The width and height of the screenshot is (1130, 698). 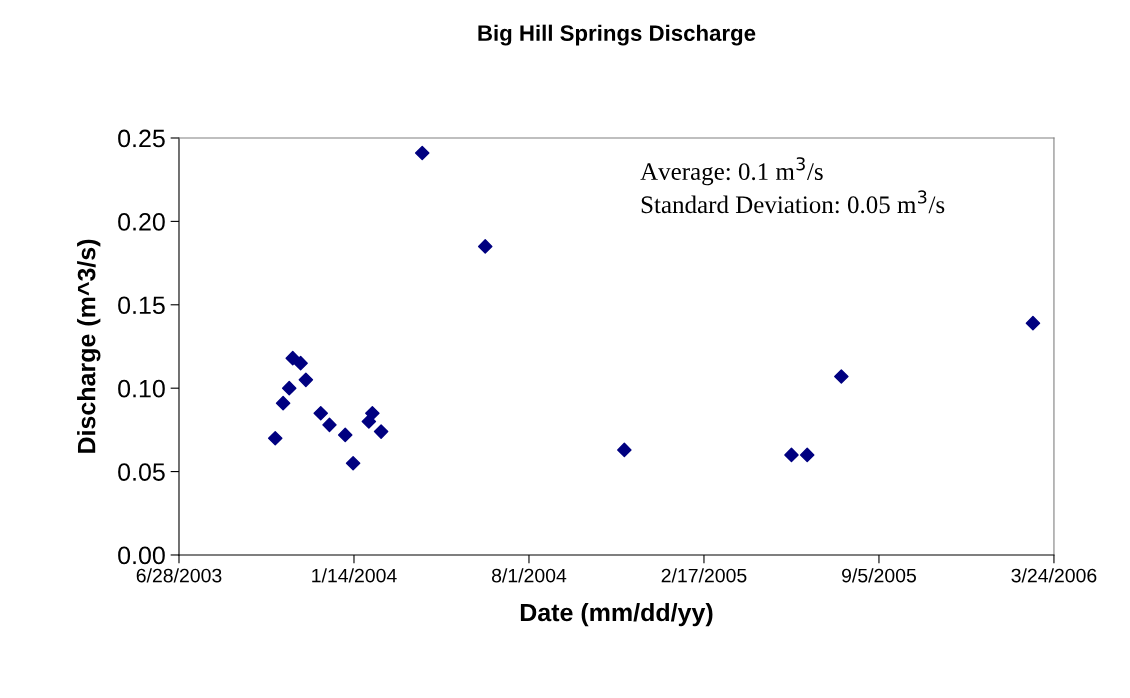 I want to click on y-tick-label: 0.15, so click(x=141, y=305).